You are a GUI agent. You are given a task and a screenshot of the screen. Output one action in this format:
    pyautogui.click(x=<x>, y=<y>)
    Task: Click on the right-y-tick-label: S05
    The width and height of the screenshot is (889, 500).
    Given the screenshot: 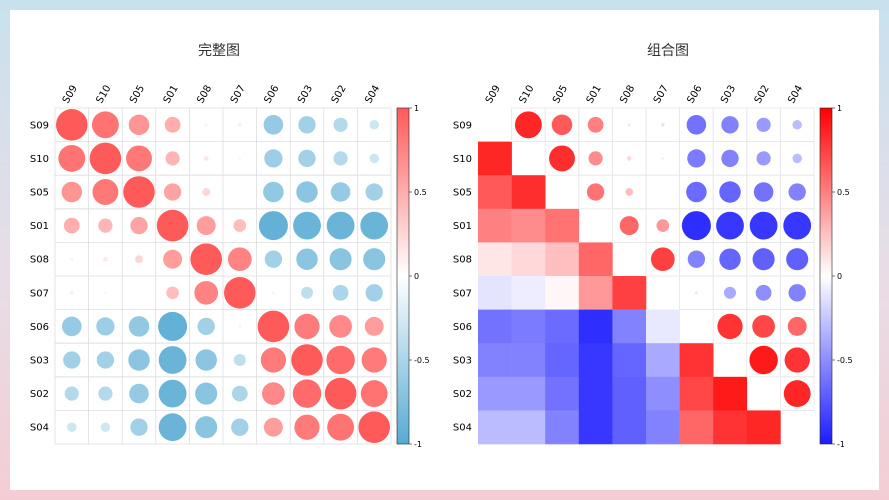 What is the action you would take?
    pyautogui.click(x=462, y=193)
    